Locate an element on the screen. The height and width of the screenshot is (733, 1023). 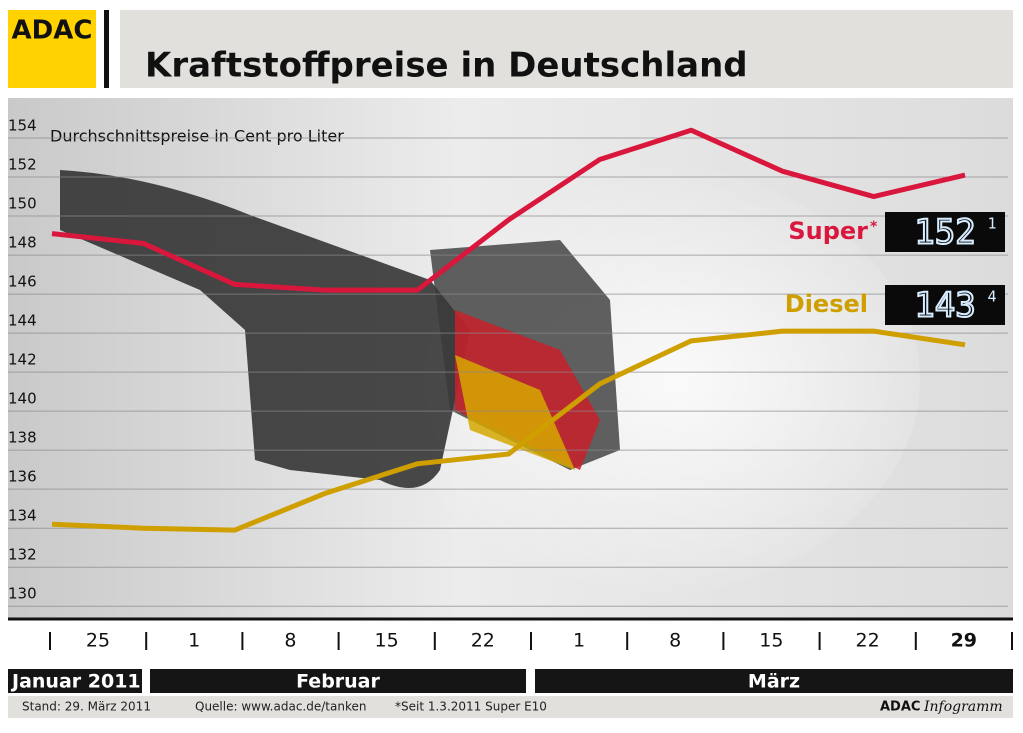
footer-source: Quelle: www.adac.de/tanken is located at coordinates (280, 707).